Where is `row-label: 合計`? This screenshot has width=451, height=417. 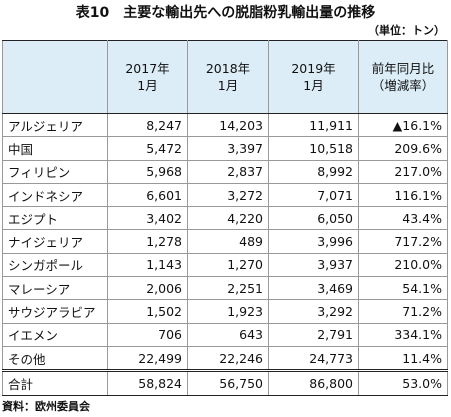
row-label: 合計 is located at coordinates (55, 382).